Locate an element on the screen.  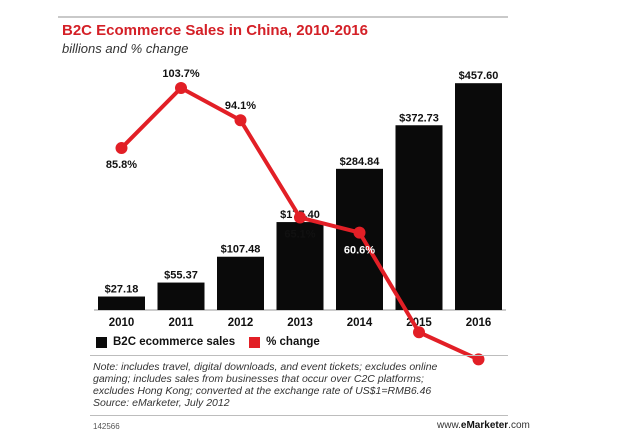
divider-top is located at coordinates (299, 355).